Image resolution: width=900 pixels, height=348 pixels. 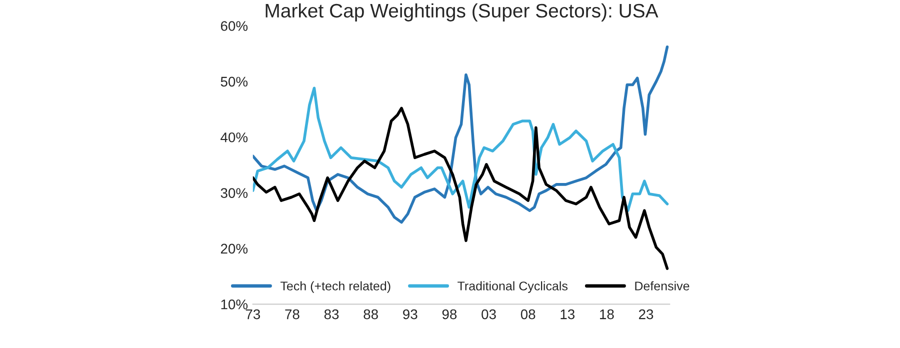 What do you see at coordinates (234, 137) in the screenshot?
I see `y-tick-label: 40%` at bounding box center [234, 137].